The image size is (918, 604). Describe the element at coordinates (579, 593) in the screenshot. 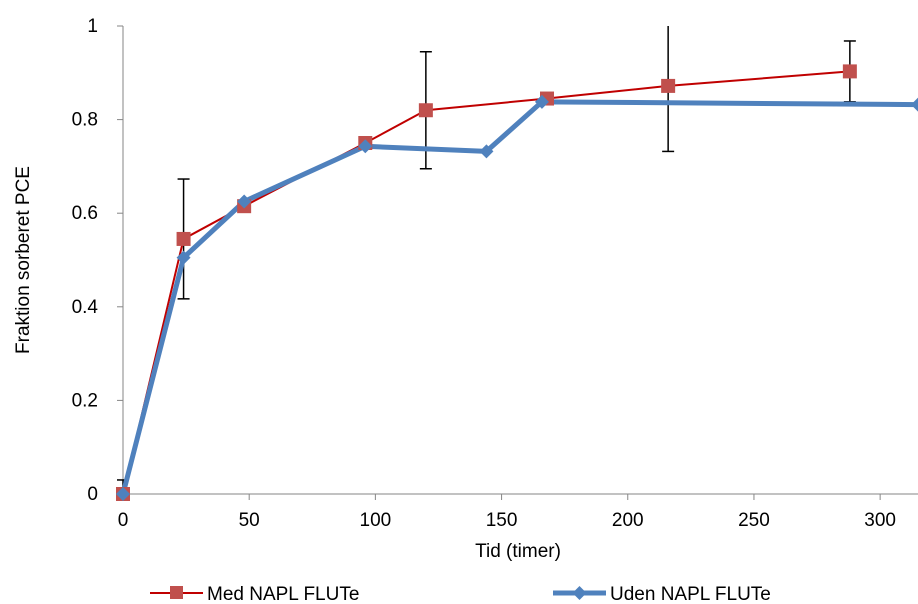

I see `legend-marker-diamond` at that location.